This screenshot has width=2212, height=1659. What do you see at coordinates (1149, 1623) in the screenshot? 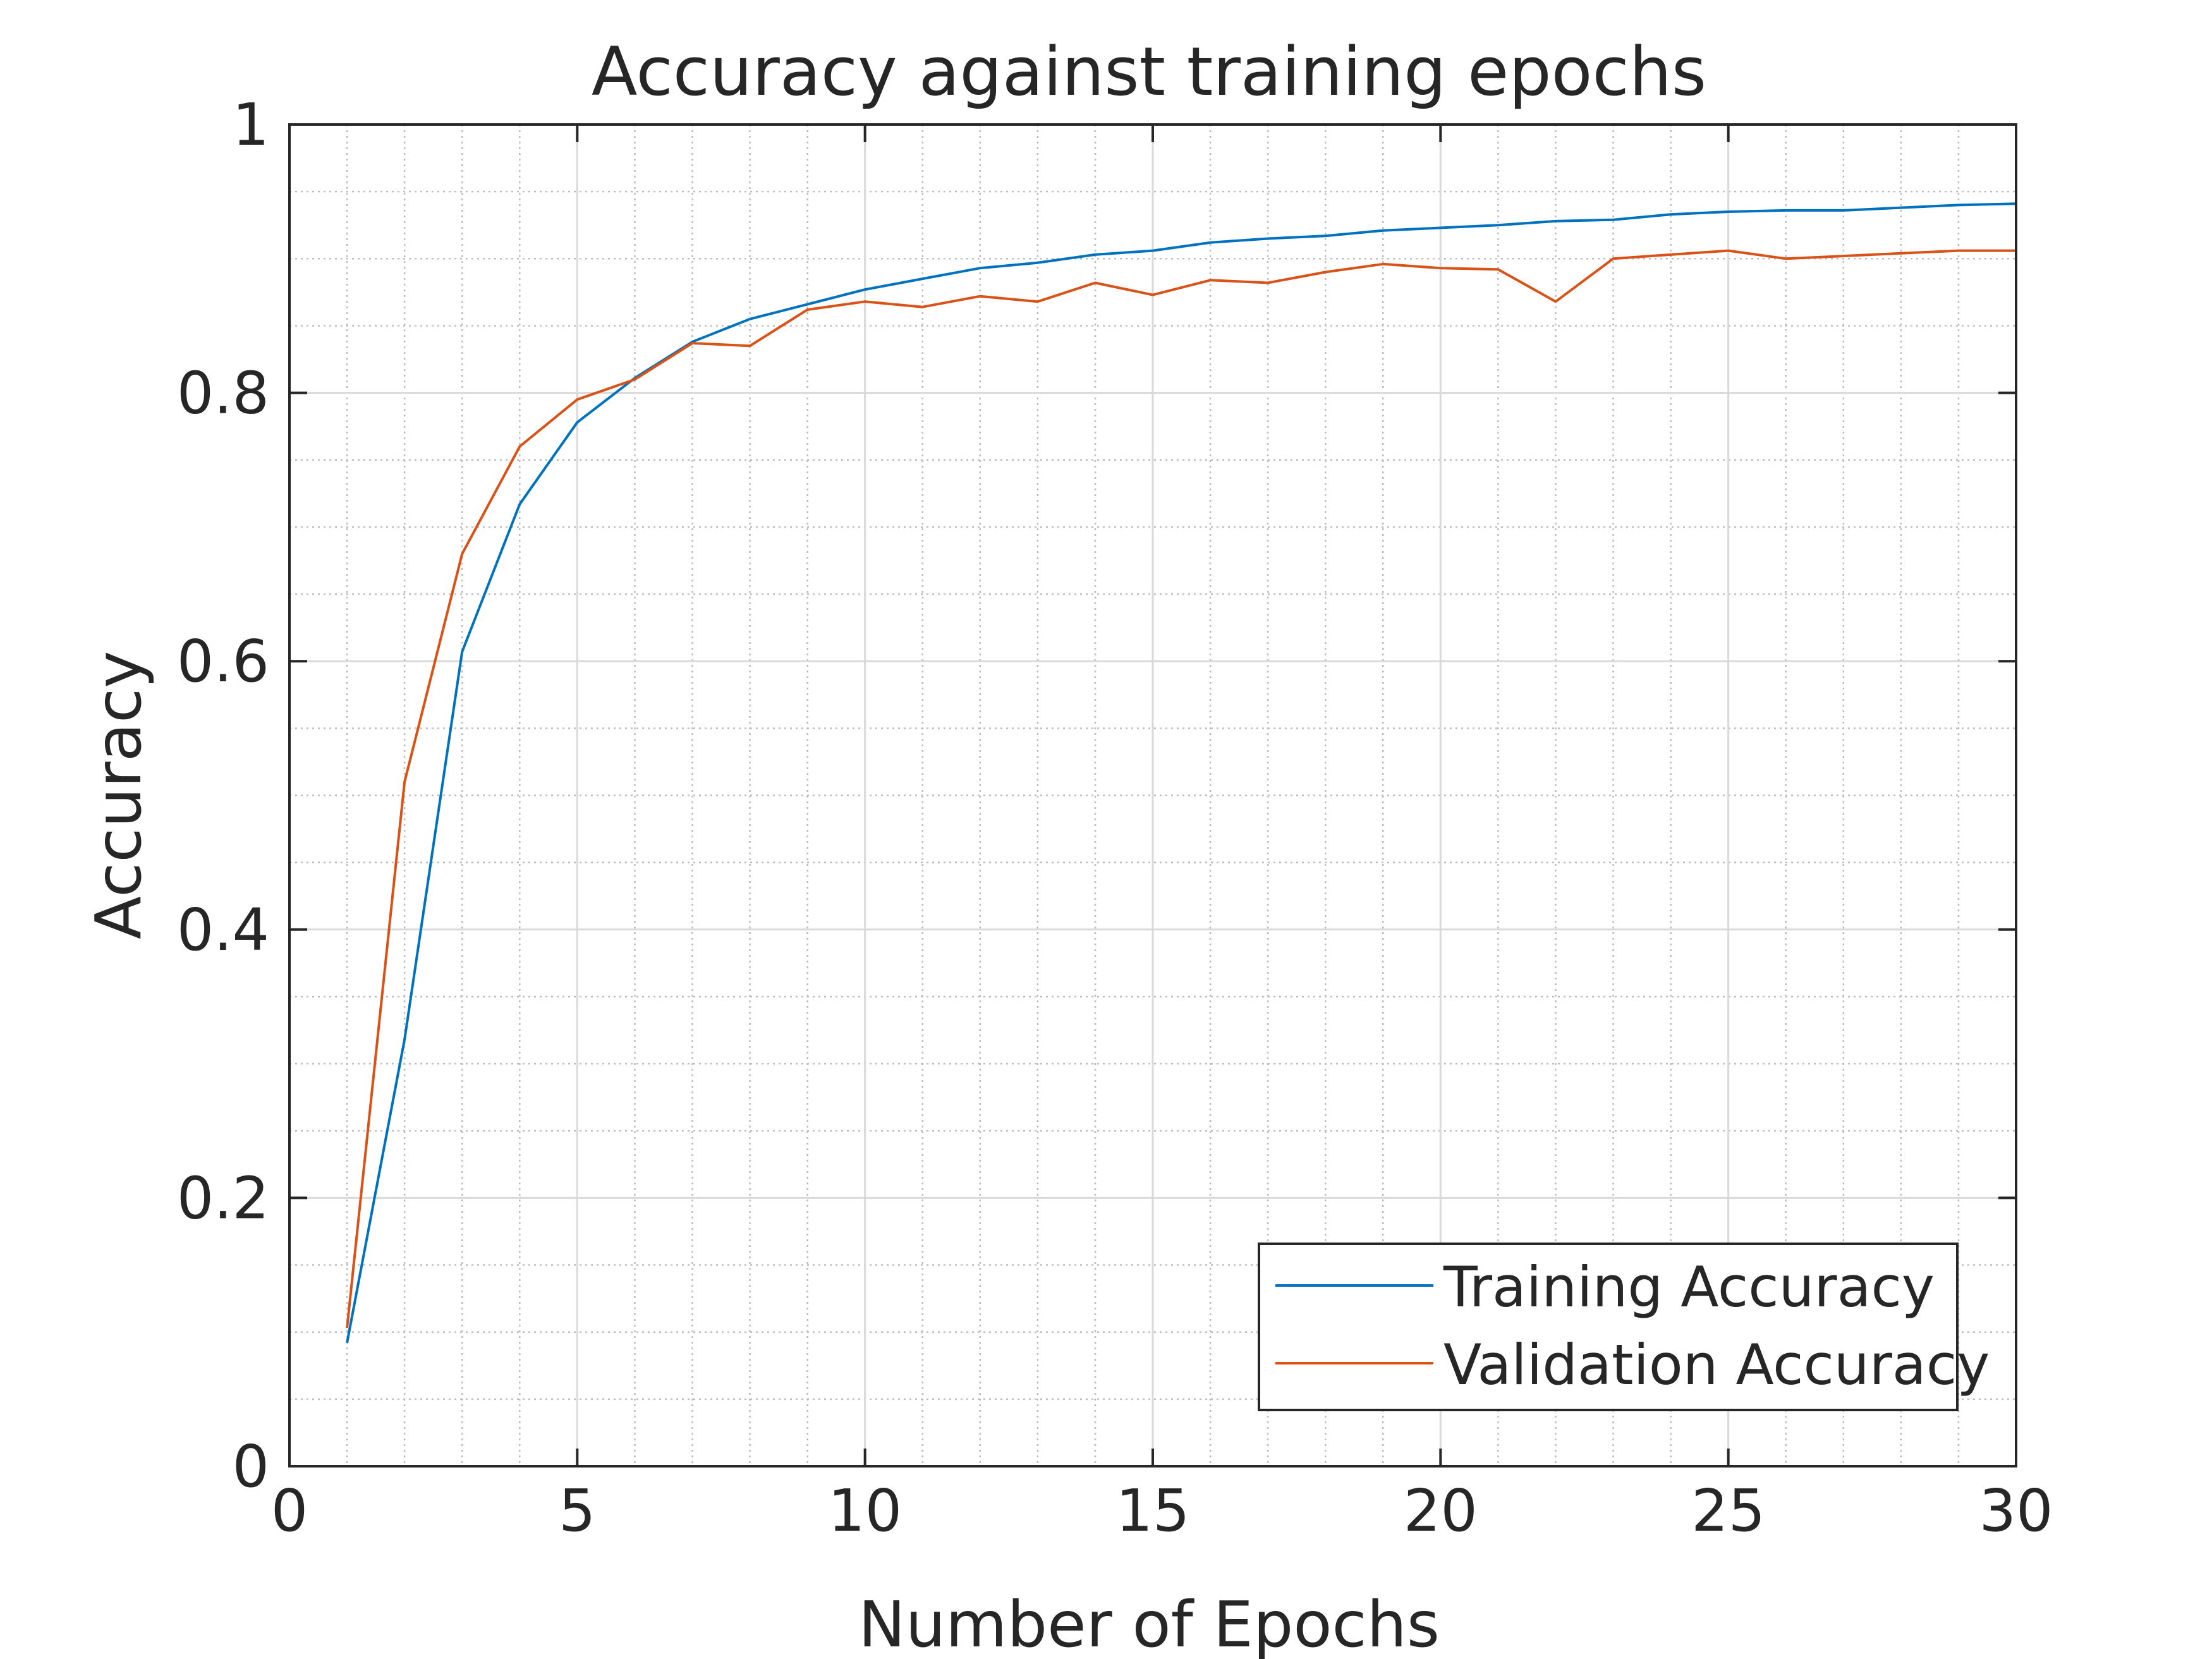
I see `x-axis-label: Number of Epochs` at bounding box center [1149, 1623].